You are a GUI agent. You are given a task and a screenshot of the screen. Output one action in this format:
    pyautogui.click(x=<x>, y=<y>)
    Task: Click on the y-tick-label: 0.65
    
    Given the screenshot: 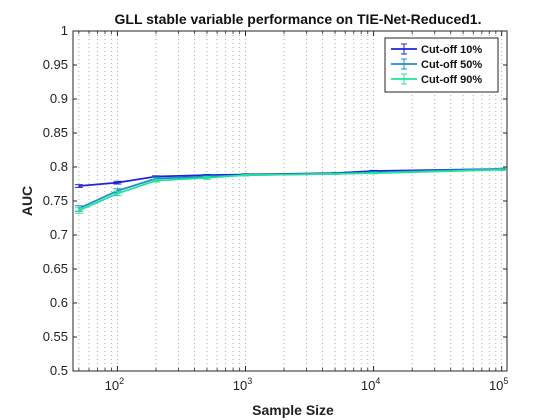 What is the action you would take?
    pyautogui.click(x=55, y=268)
    